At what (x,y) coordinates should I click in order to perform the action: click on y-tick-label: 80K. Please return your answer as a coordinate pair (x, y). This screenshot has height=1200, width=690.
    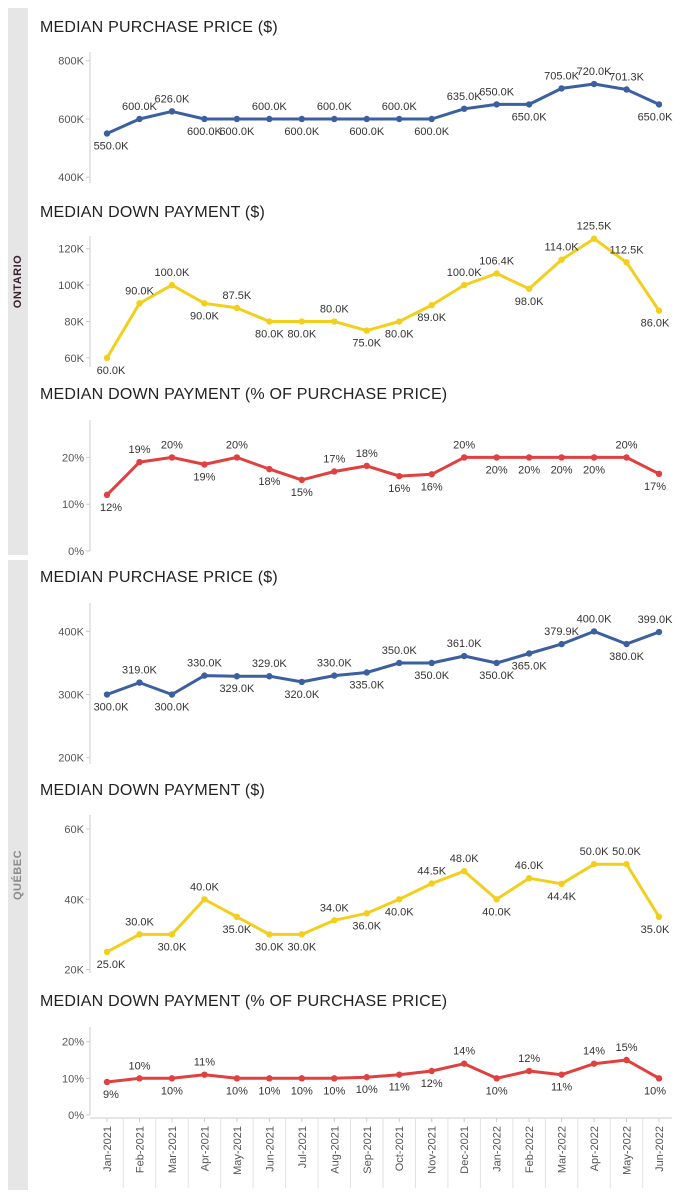
    Looking at the image, I should click on (74, 323).